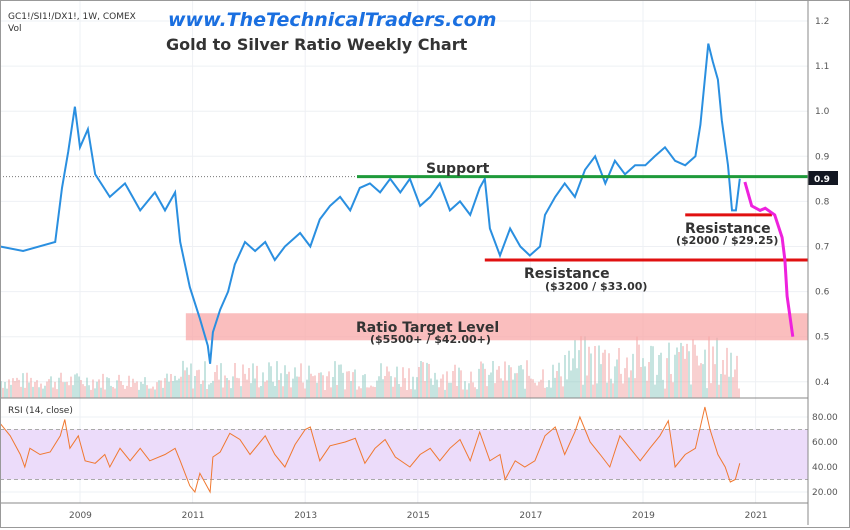 The height and width of the screenshot is (530, 850). Describe the element at coordinates (567, 274) in the screenshot. I see `resistance-2-label: Resistance` at that location.